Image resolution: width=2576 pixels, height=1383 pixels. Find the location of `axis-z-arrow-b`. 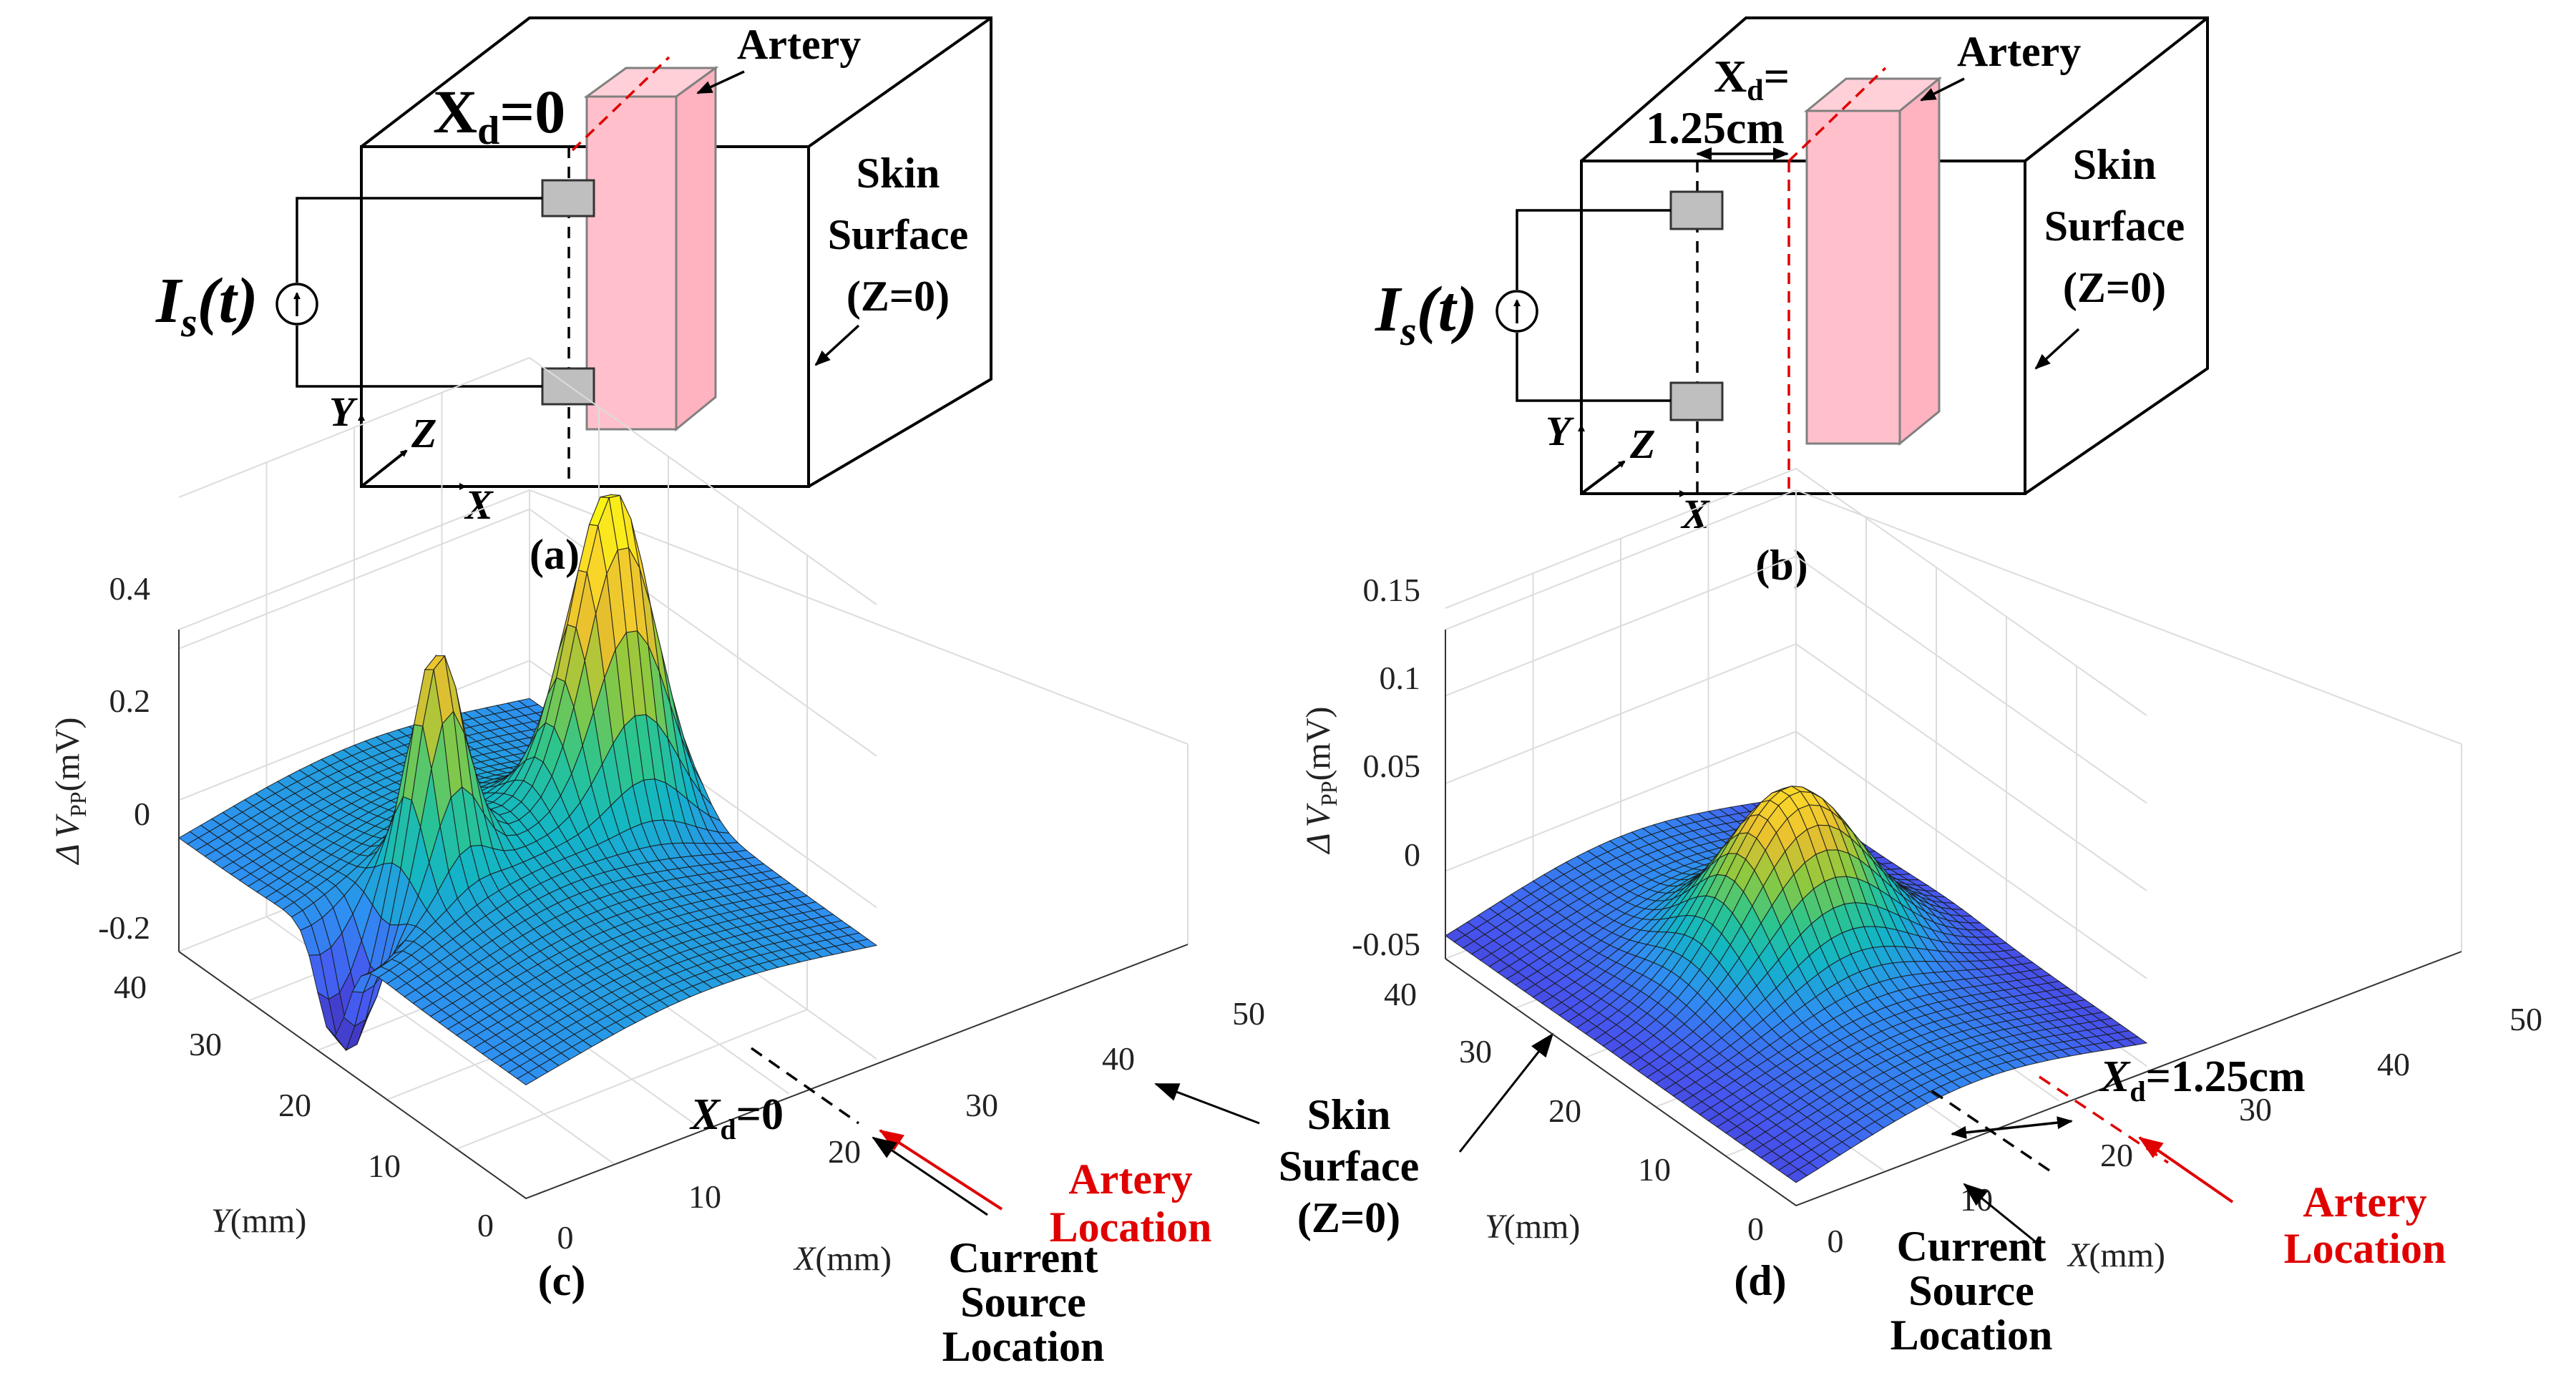

axis-z-arrow-b is located at coordinates (1603, 477).